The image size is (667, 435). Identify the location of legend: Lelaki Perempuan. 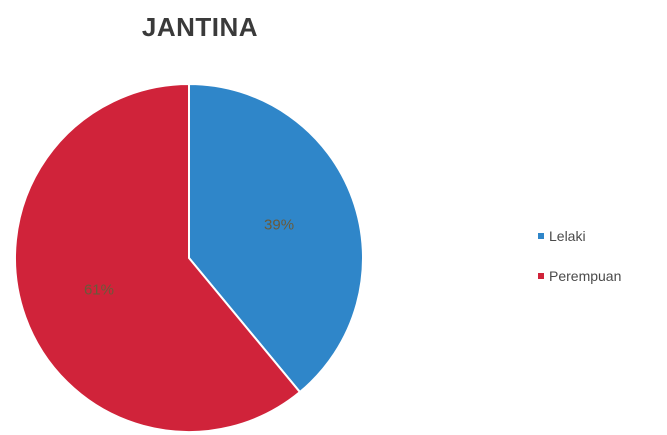
(579, 266).